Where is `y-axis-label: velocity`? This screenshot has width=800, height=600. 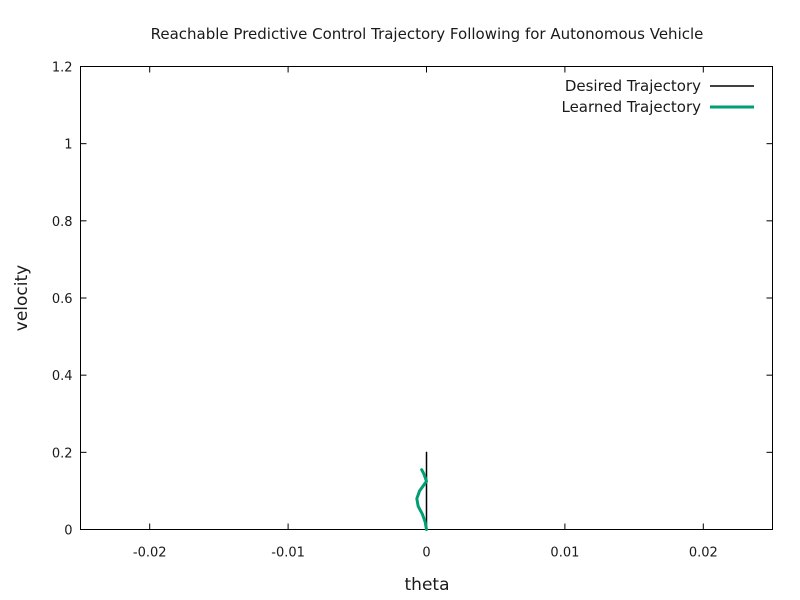
y-axis-label: velocity is located at coordinates (22, 298).